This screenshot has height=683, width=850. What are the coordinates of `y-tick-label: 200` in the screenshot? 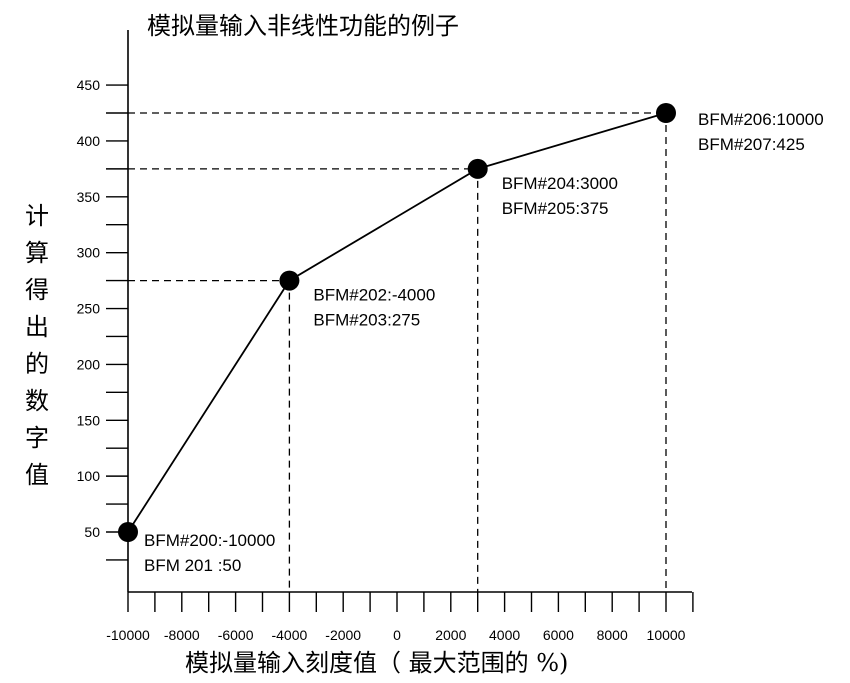 It's located at (89, 364).